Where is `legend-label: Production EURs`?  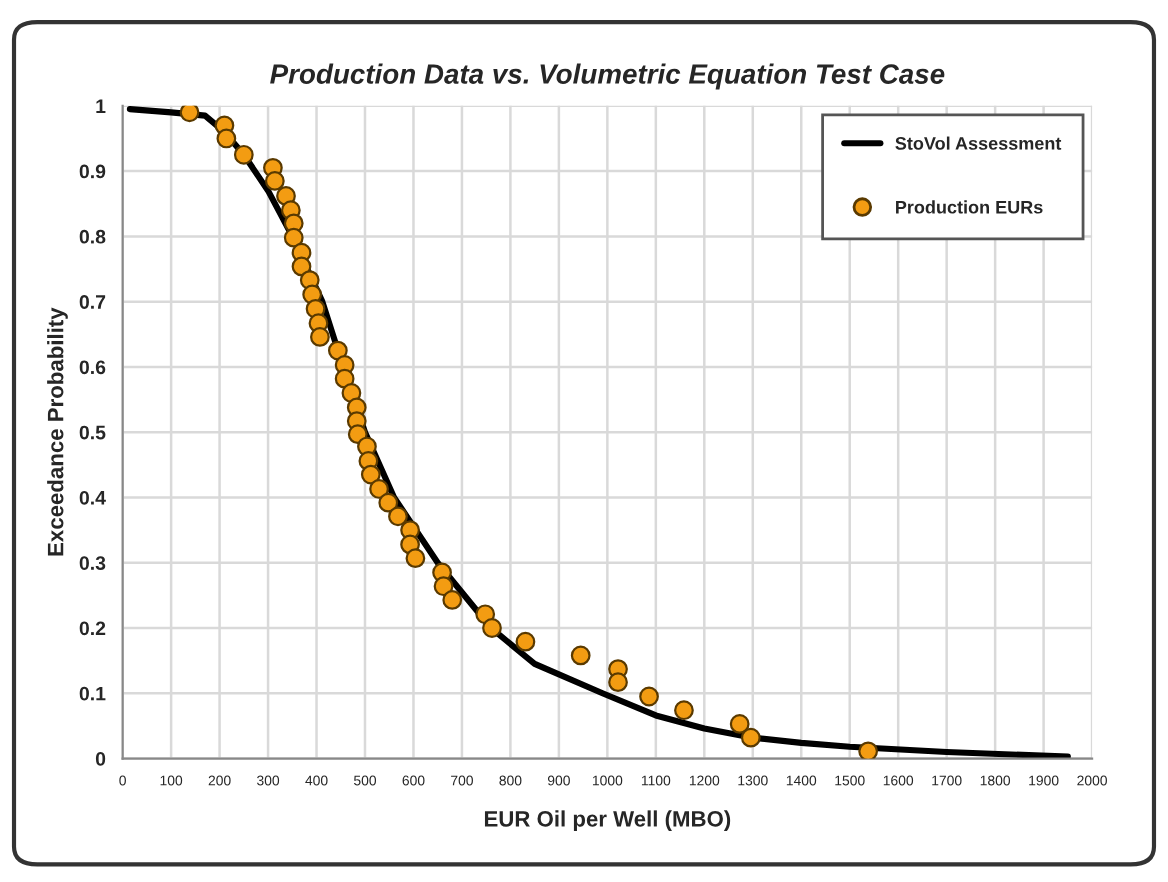
legend-label: Production EURs is located at coordinates (969, 207).